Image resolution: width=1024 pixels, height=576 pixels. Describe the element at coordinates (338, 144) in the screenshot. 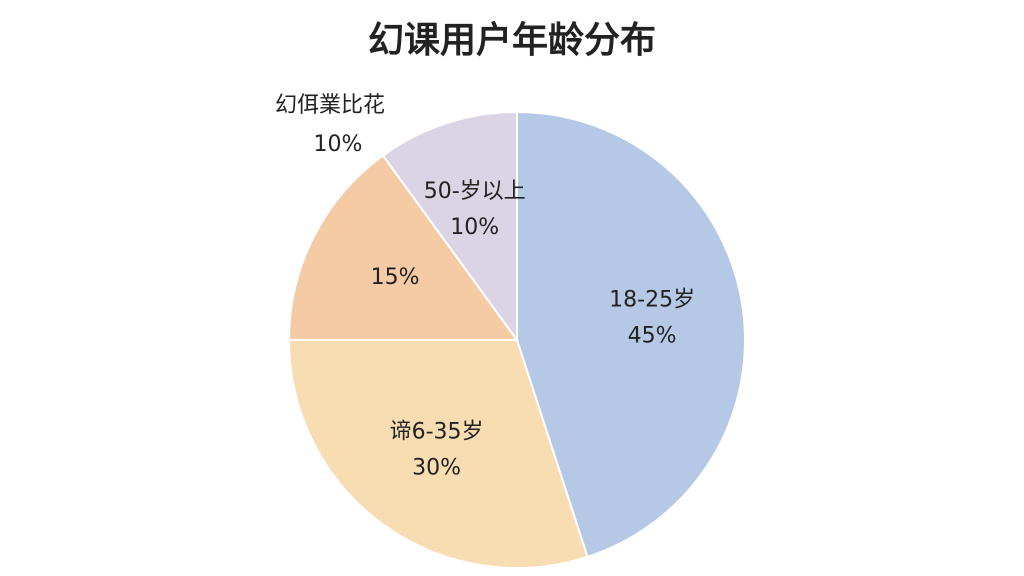

I see `annotation-value: 10%` at that location.